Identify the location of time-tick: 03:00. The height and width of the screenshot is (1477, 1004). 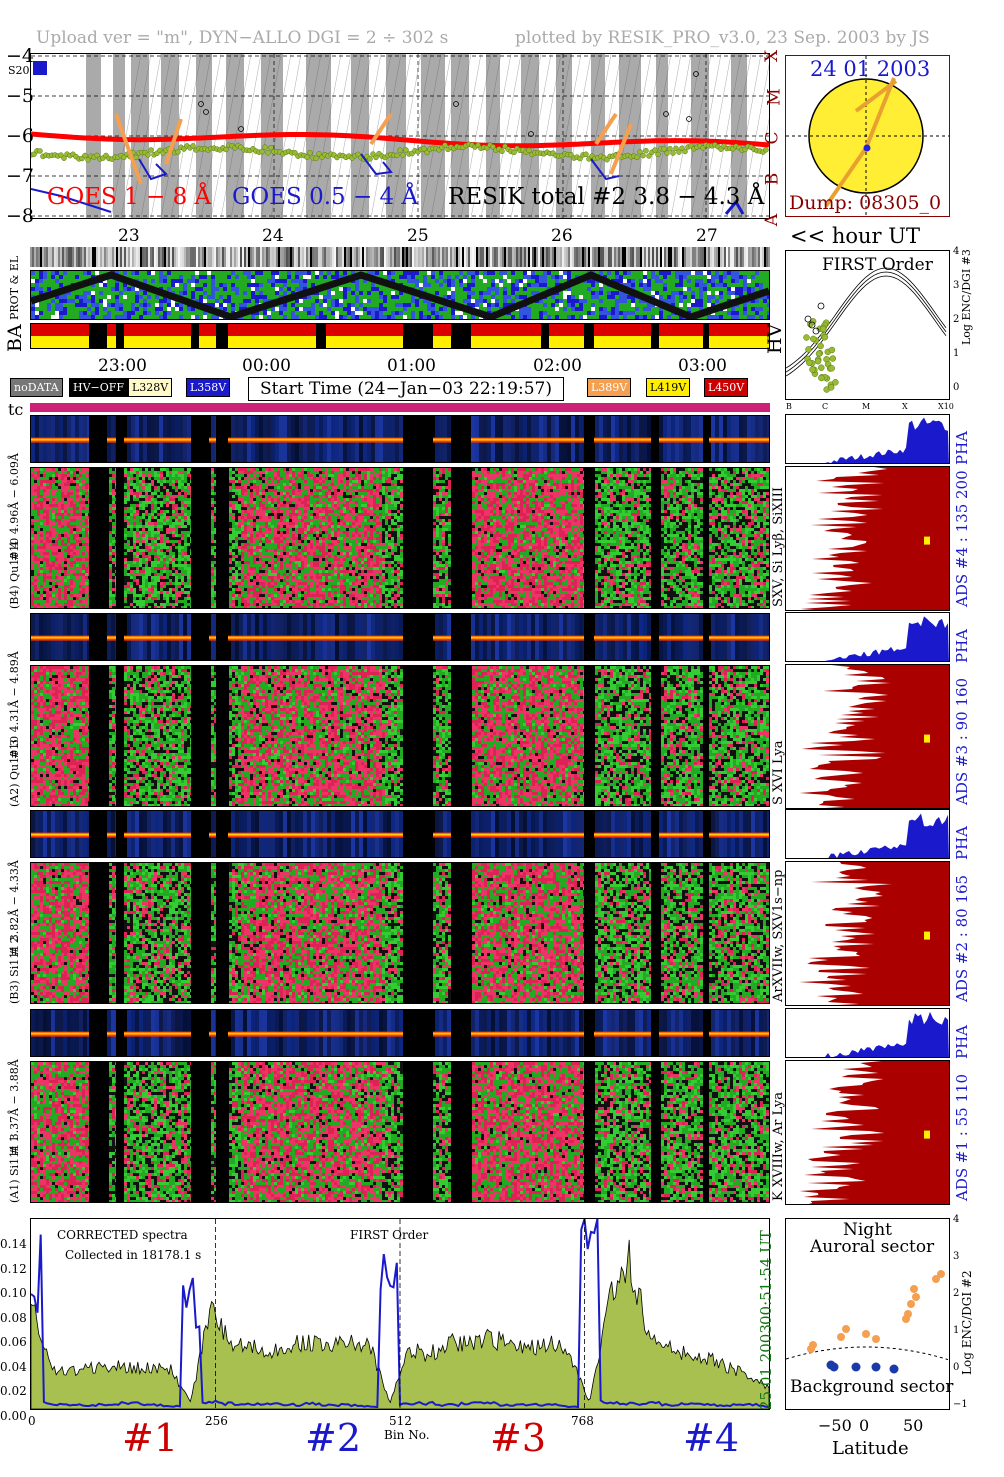
(702, 366).